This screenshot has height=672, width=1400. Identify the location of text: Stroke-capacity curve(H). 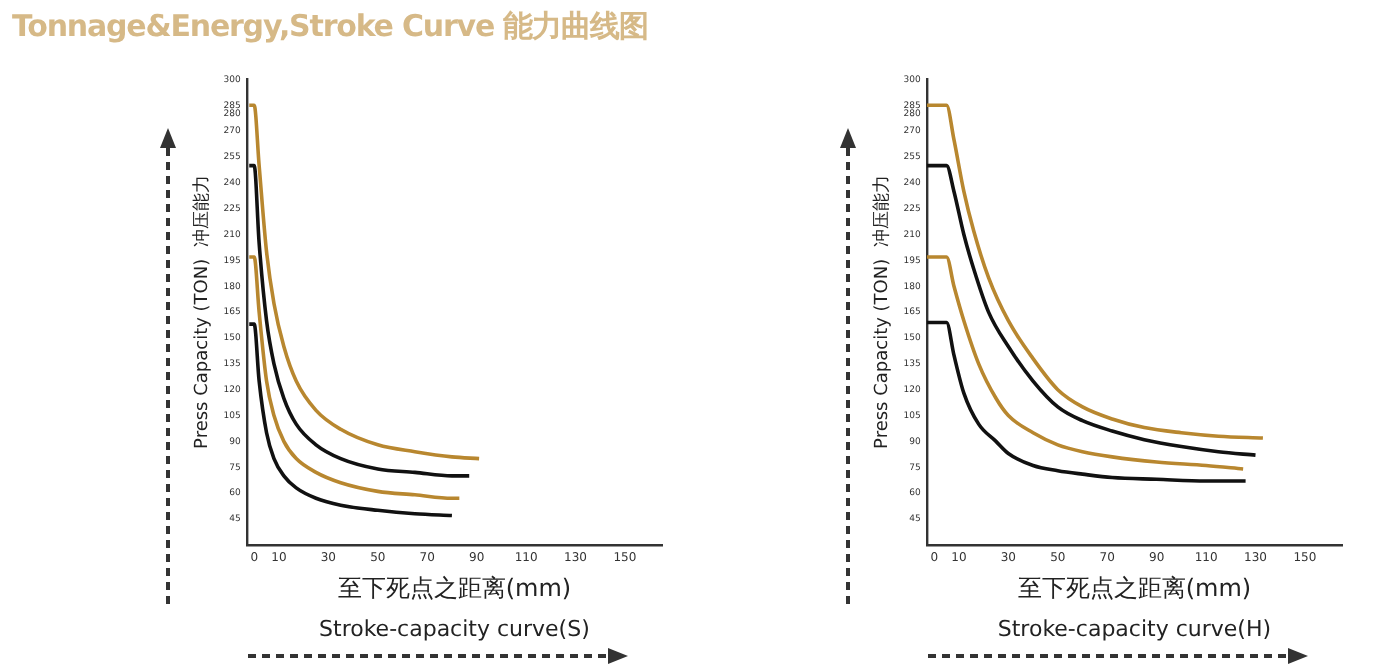
(1134, 629).